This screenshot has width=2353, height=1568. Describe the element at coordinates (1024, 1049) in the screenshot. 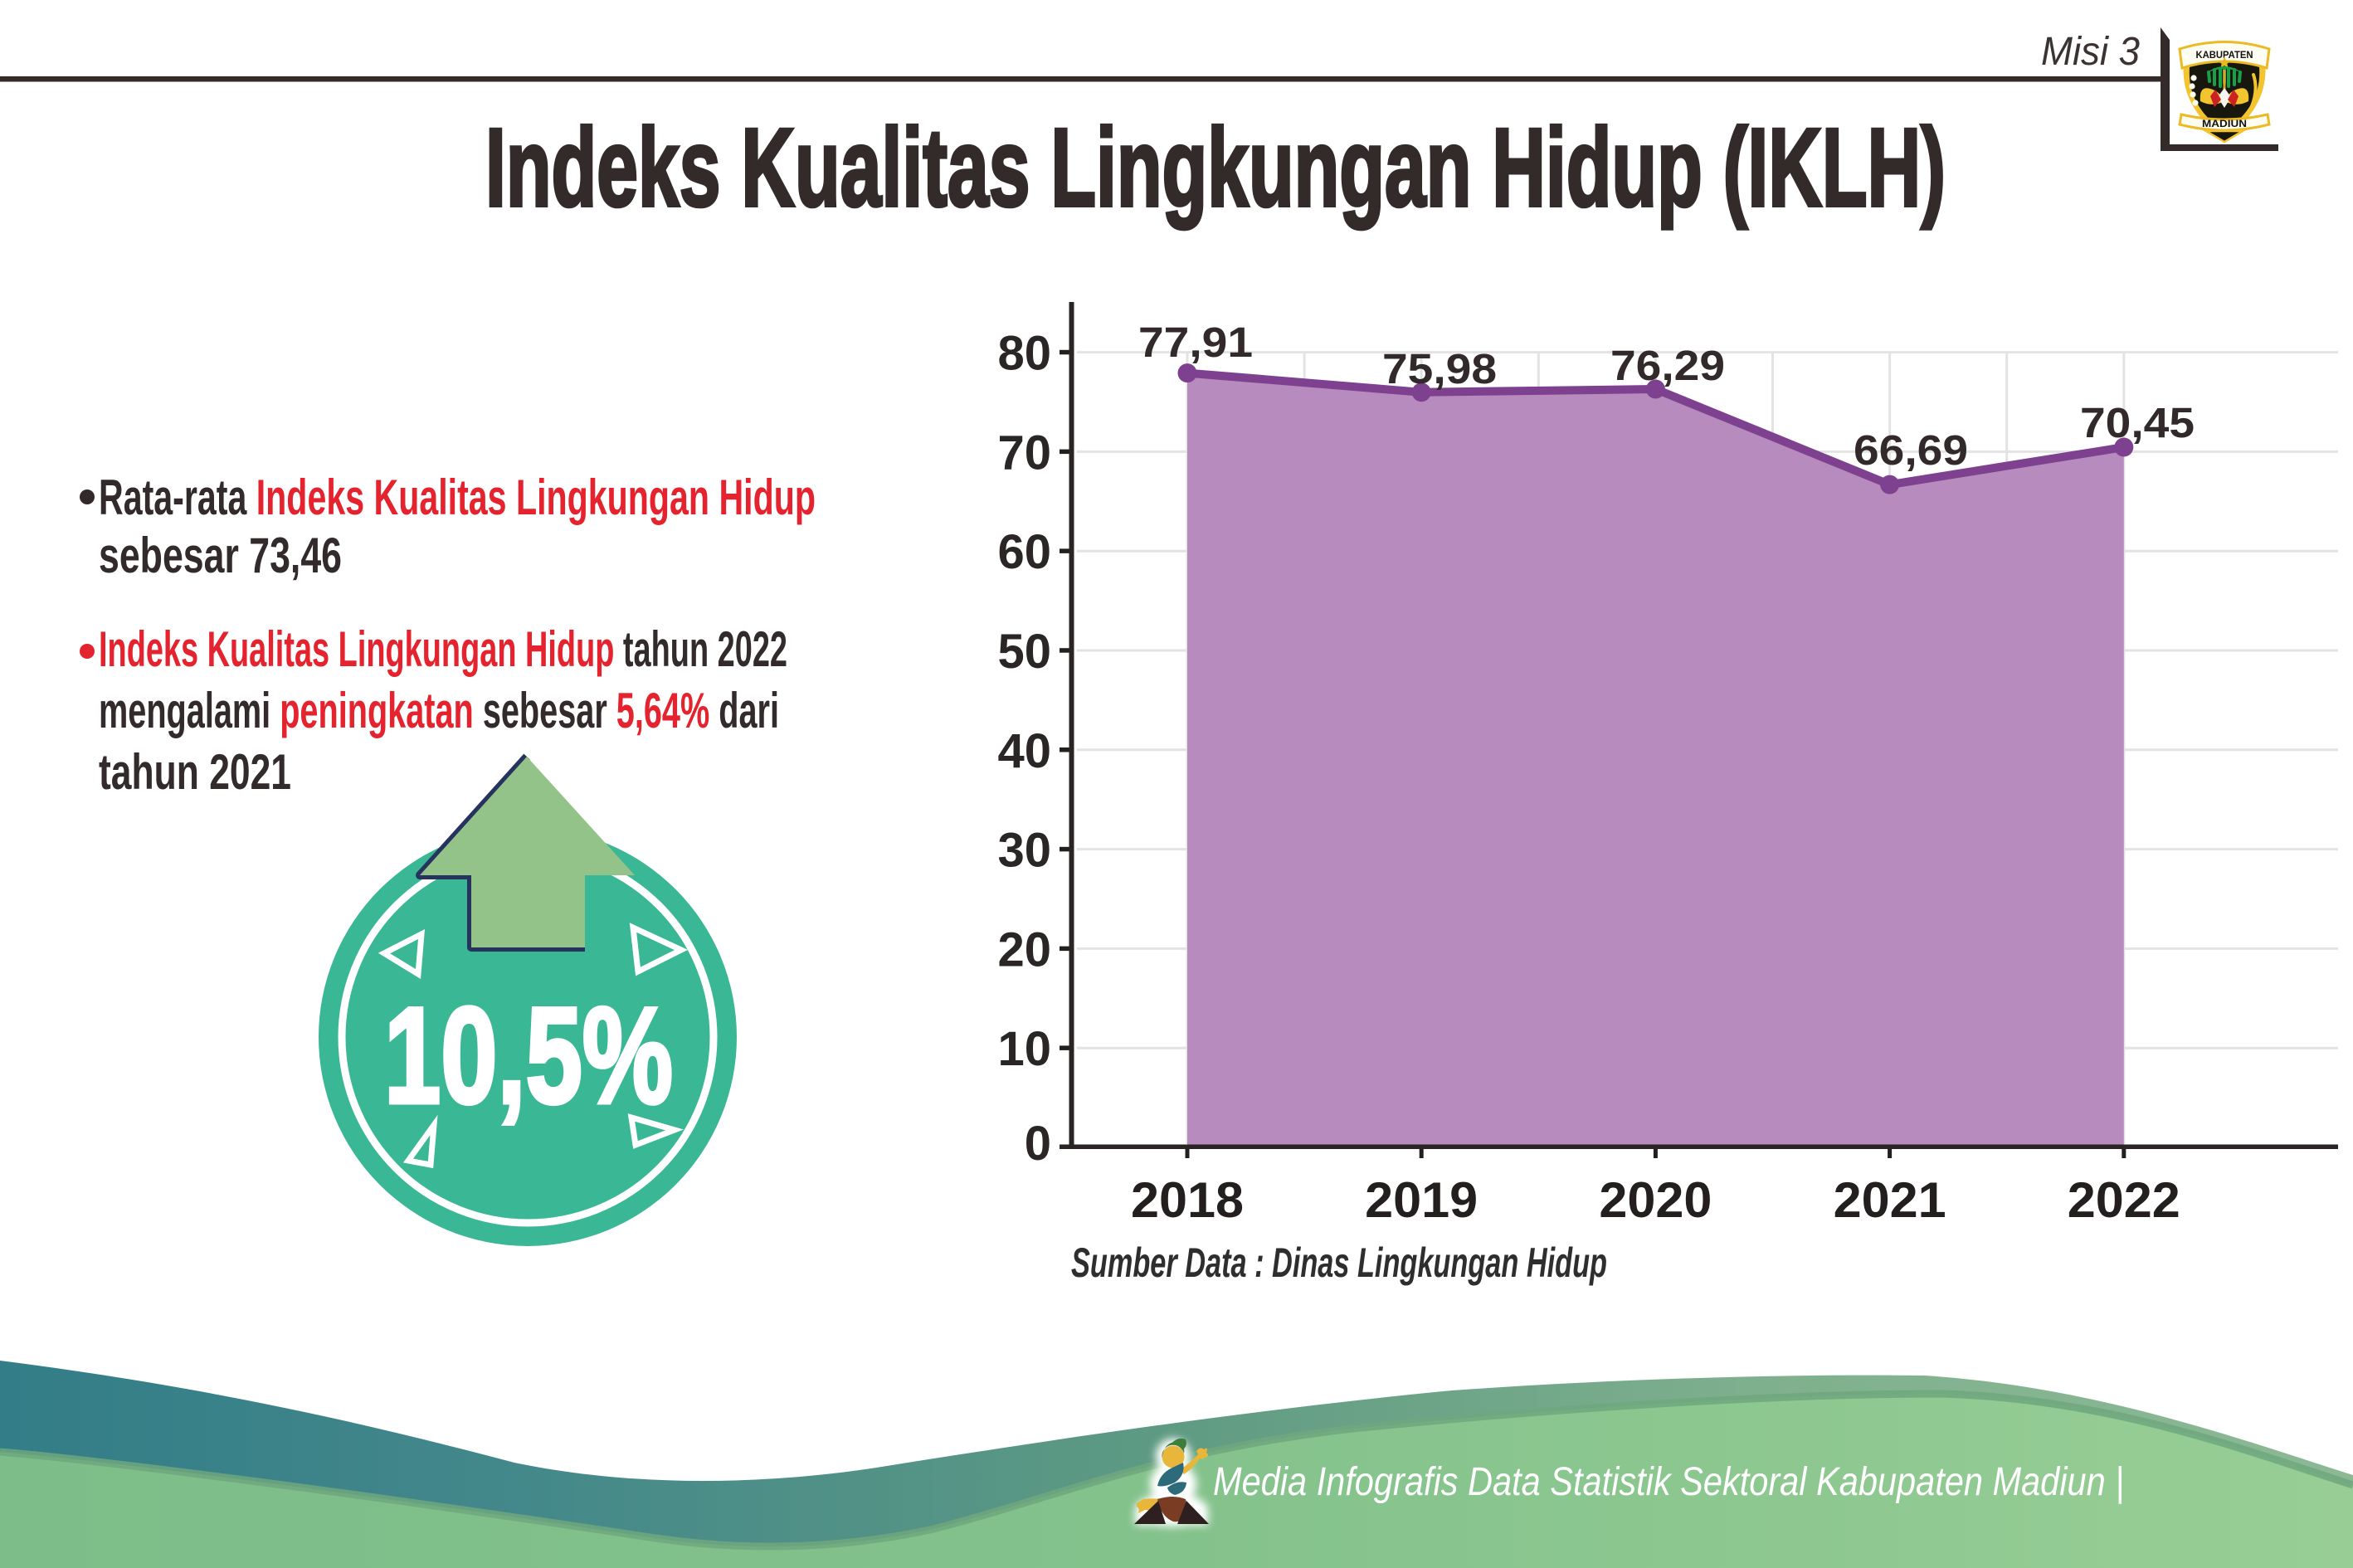

I see `svg-text: 10` at that location.